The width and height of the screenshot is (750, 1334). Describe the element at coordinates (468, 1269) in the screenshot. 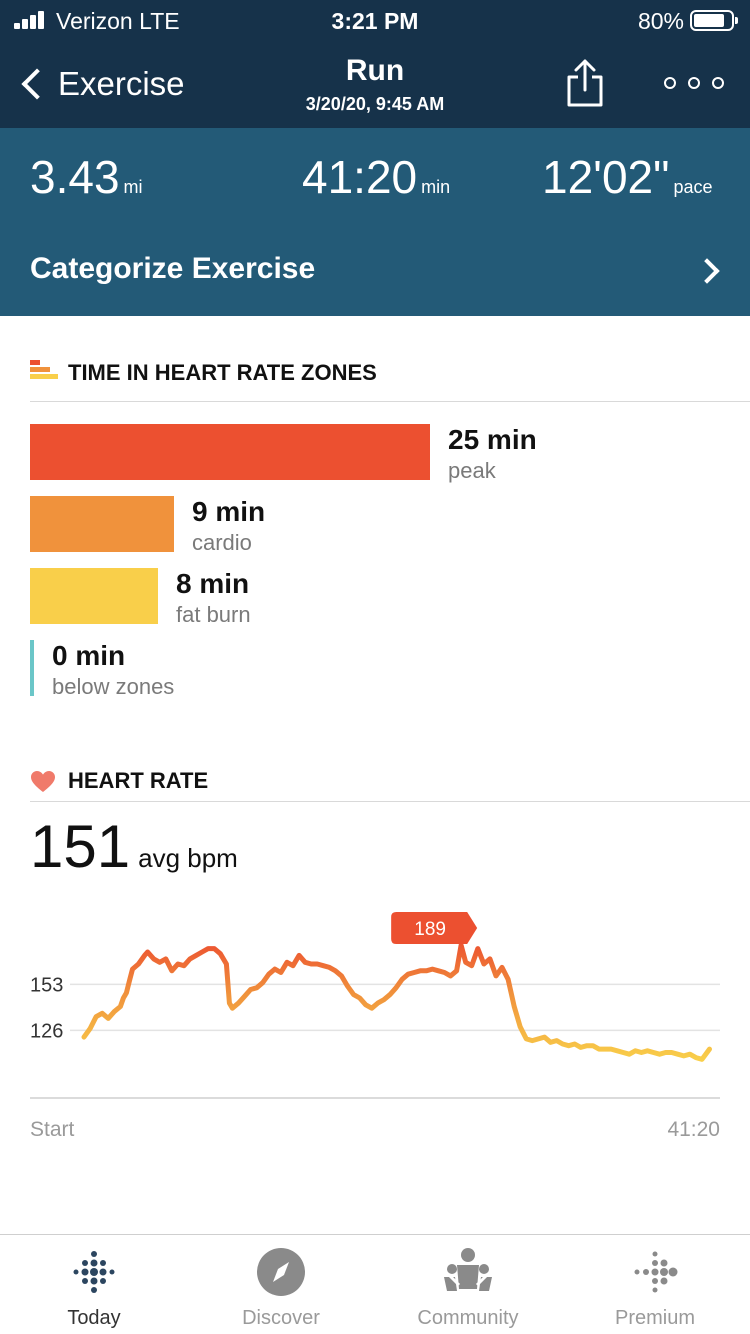

I see `community-people-icon` at that location.